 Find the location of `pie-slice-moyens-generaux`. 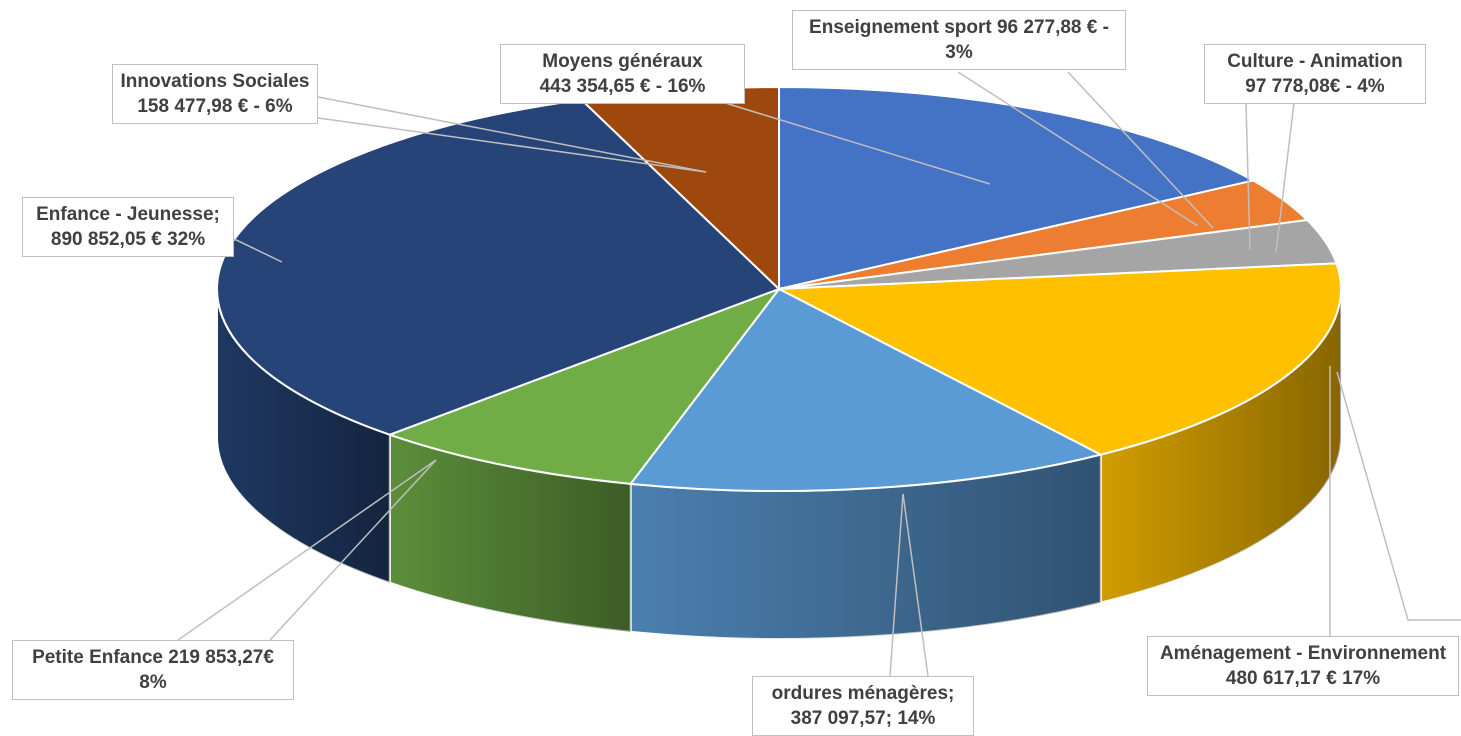

pie-slice-moyens-generaux is located at coordinates (1017, 188).